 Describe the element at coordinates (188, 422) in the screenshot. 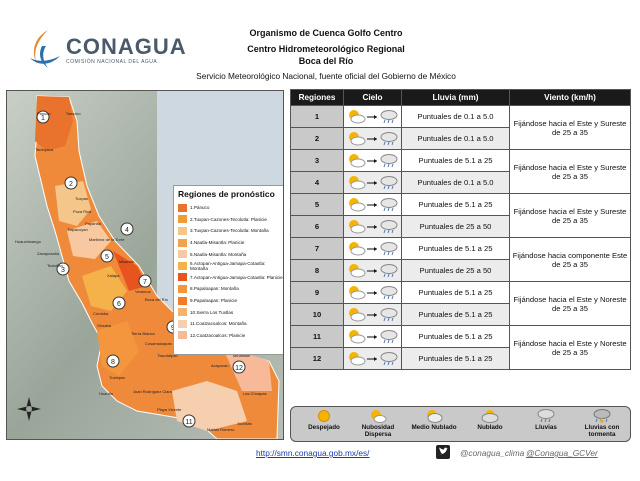

I see `svg-text: 11` at that location.